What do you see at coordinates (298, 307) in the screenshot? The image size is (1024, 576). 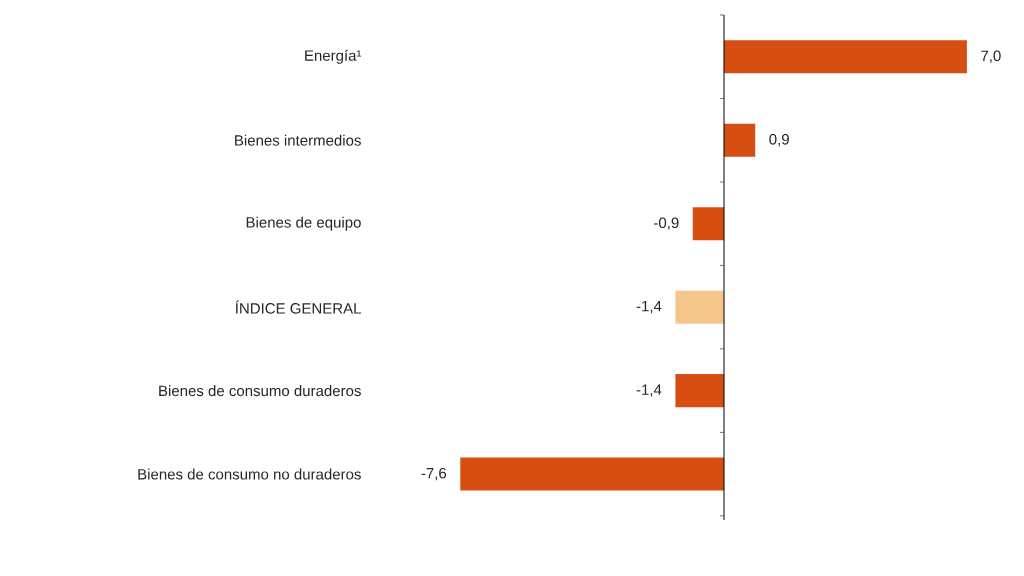 I see `y-tick-label: ÍNDICE GENERAL` at bounding box center [298, 307].